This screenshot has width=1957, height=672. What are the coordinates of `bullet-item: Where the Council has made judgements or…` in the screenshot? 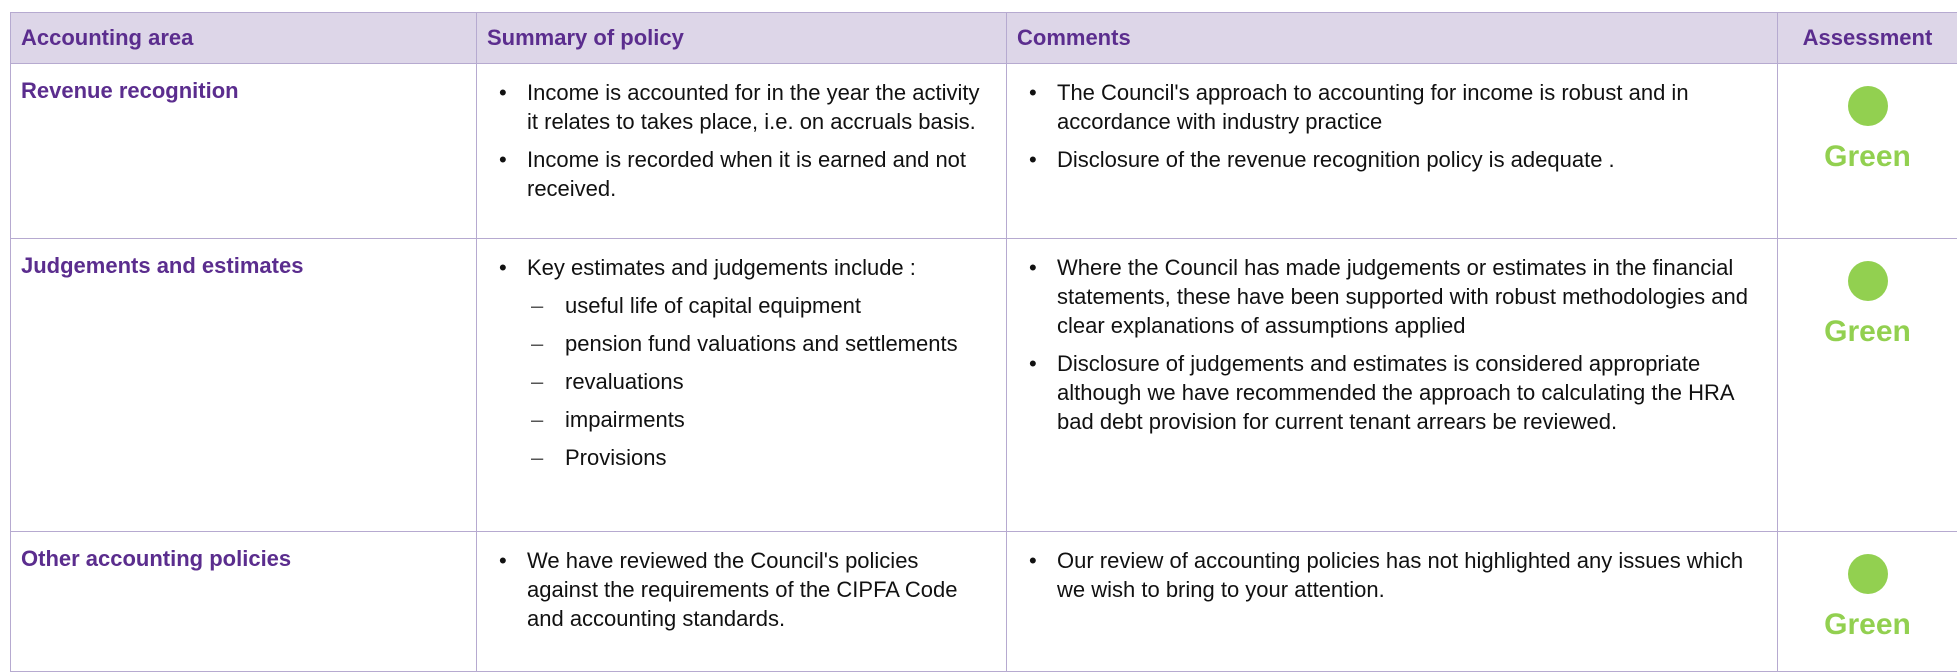 It's located at (1392, 296).